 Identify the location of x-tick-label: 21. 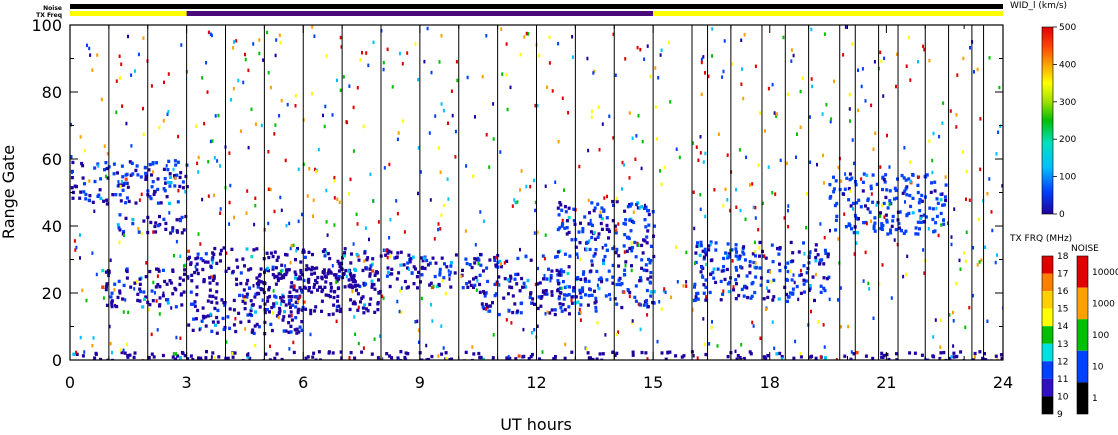
(886, 382).